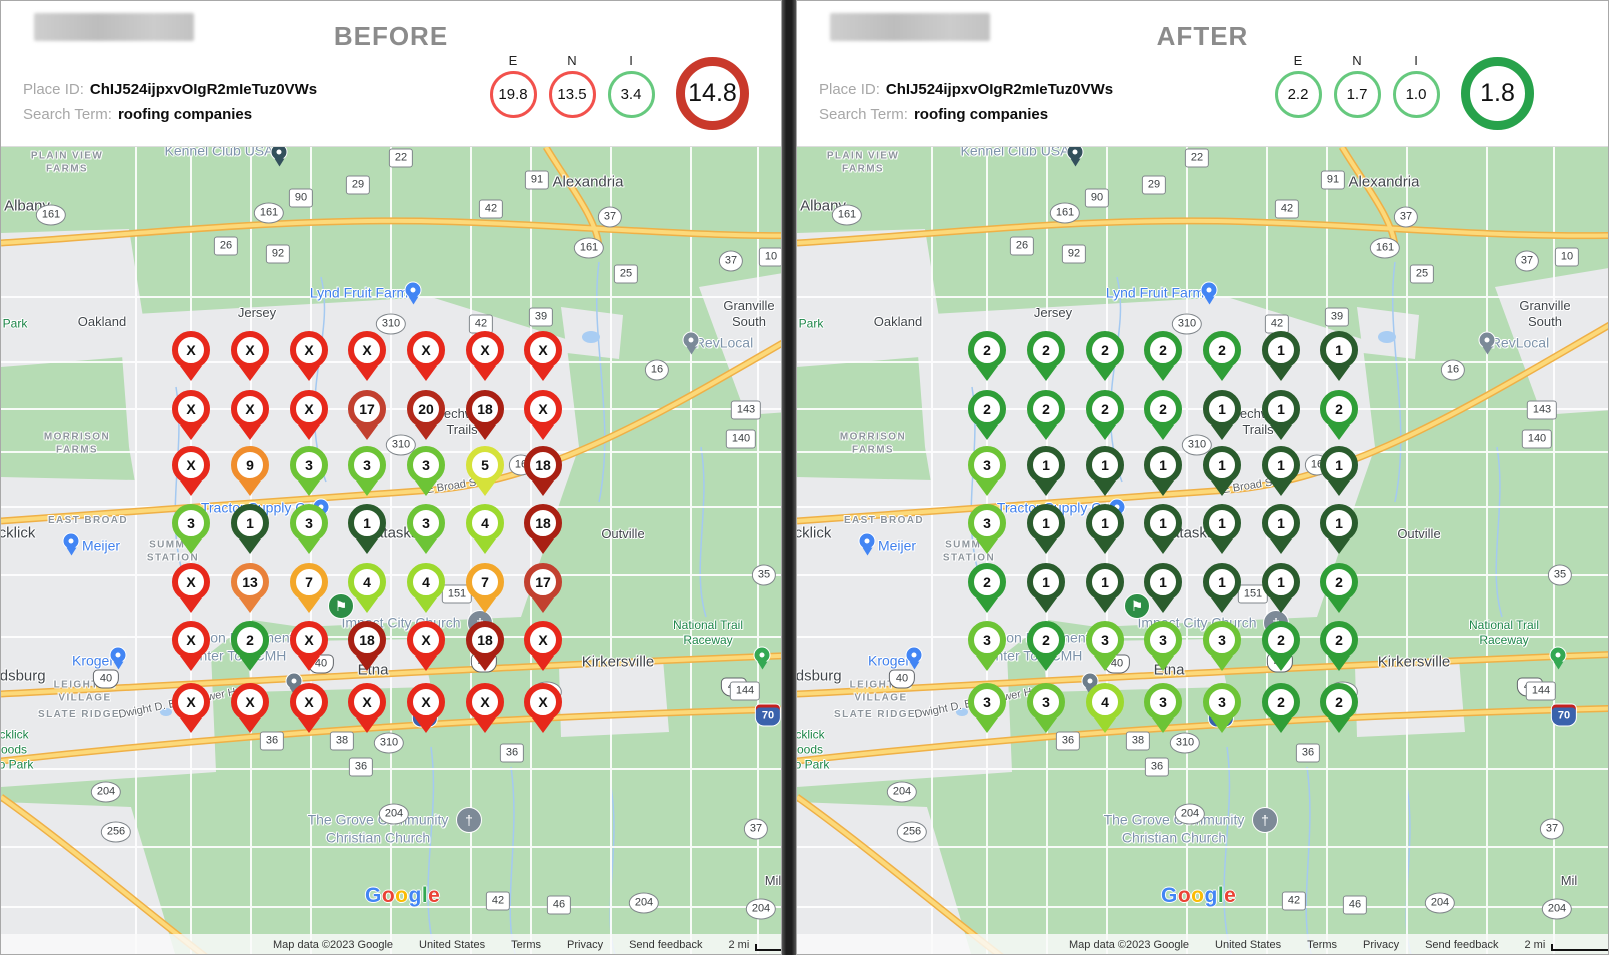  Describe the element at coordinates (469, 820) in the screenshot. I see `grove-church-icon: †` at that location.